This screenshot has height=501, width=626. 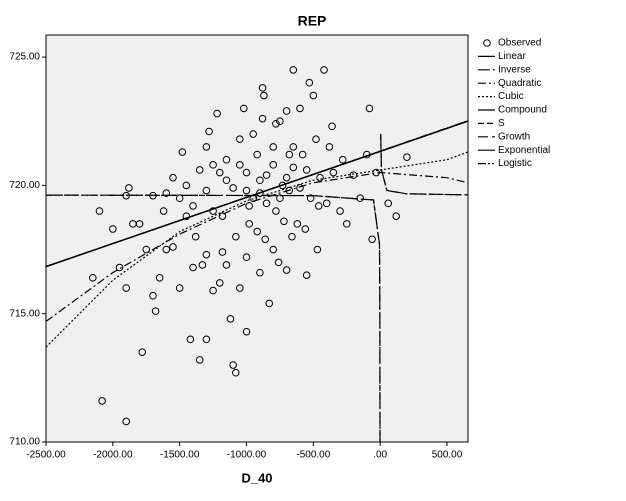 I want to click on legend-label: Inverse, so click(x=514, y=69).